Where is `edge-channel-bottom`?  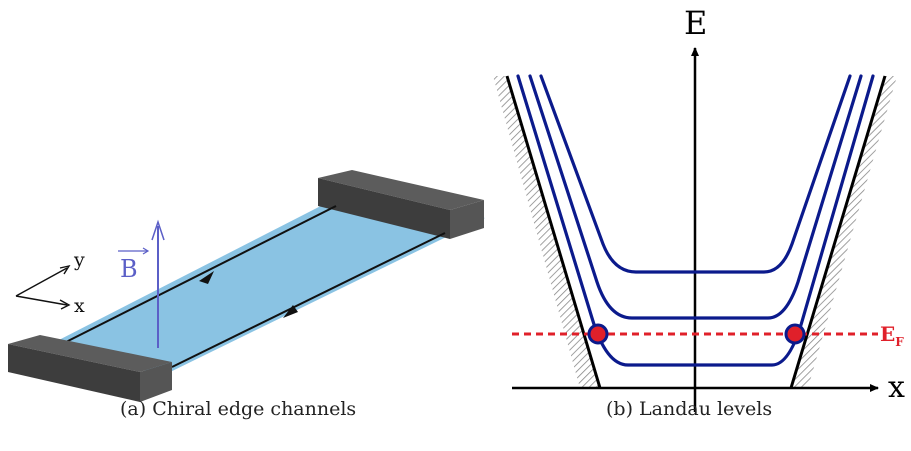
edge-channel-bottom is located at coordinates (308, 300).